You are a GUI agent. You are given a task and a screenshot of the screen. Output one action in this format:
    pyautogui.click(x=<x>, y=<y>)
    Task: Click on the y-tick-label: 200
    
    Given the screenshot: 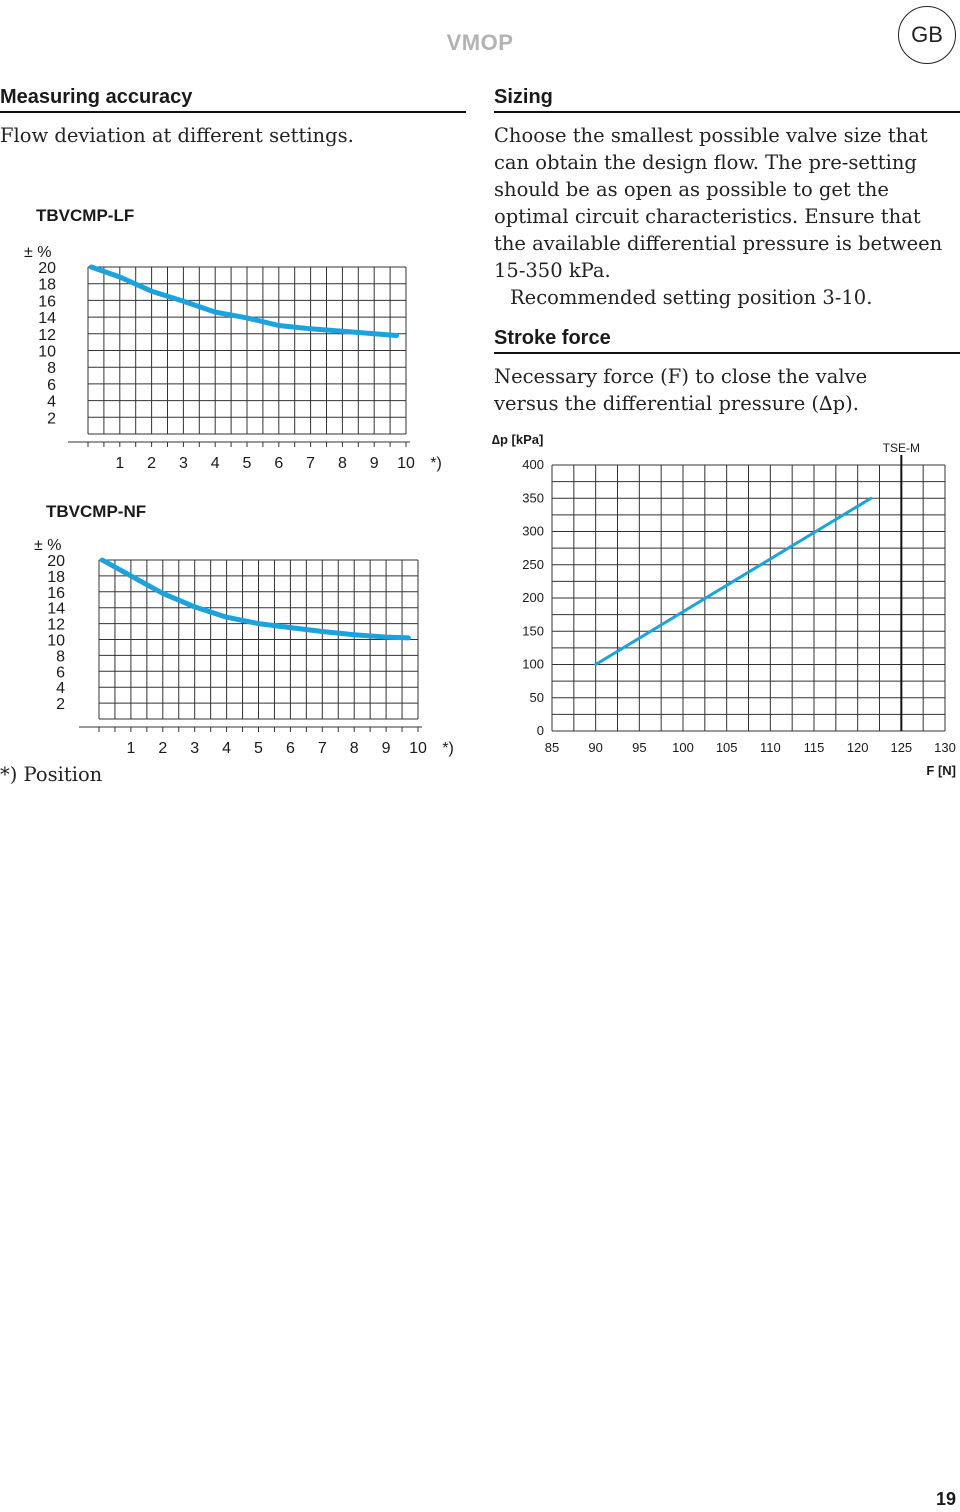 What is the action you would take?
    pyautogui.click(x=533, y=597)
    